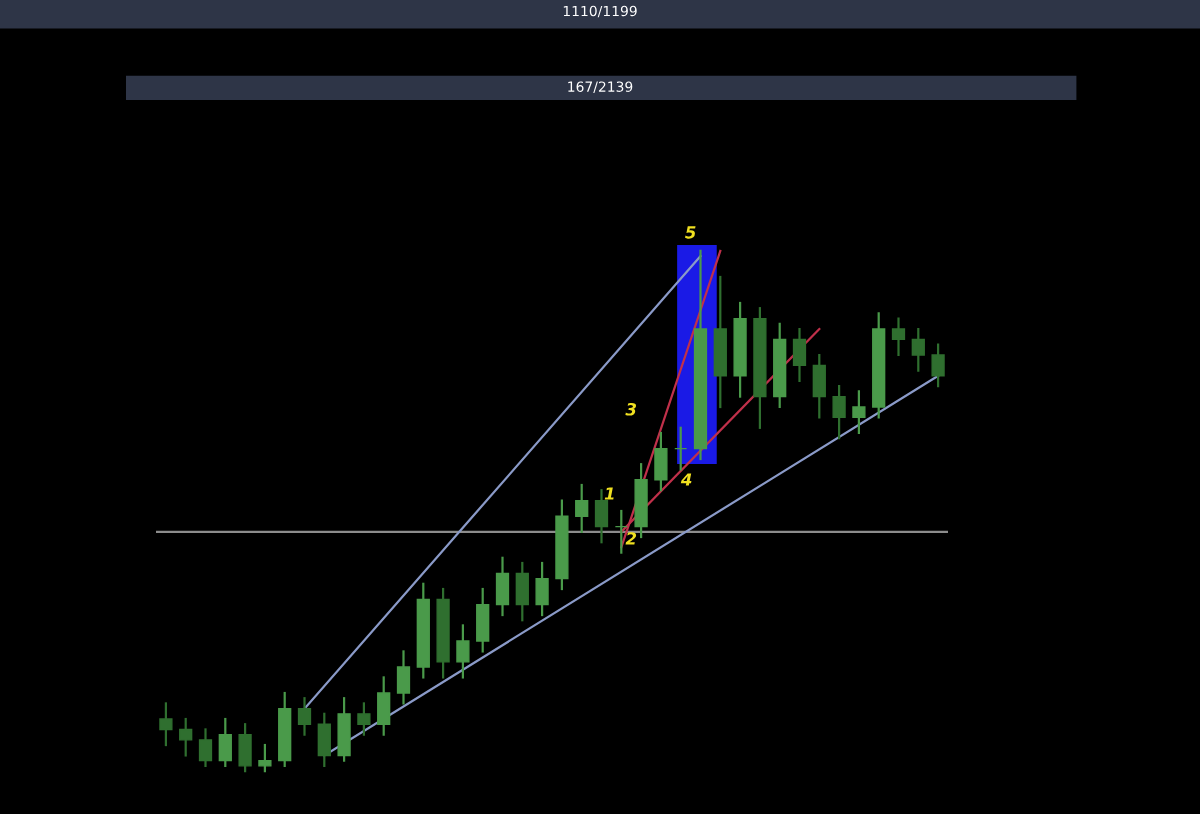 The height and width of the screenshot is (814, 1200). Describe the element at coordinates (686, 479) in the screenshot. I see `annotation: 4` at that location.